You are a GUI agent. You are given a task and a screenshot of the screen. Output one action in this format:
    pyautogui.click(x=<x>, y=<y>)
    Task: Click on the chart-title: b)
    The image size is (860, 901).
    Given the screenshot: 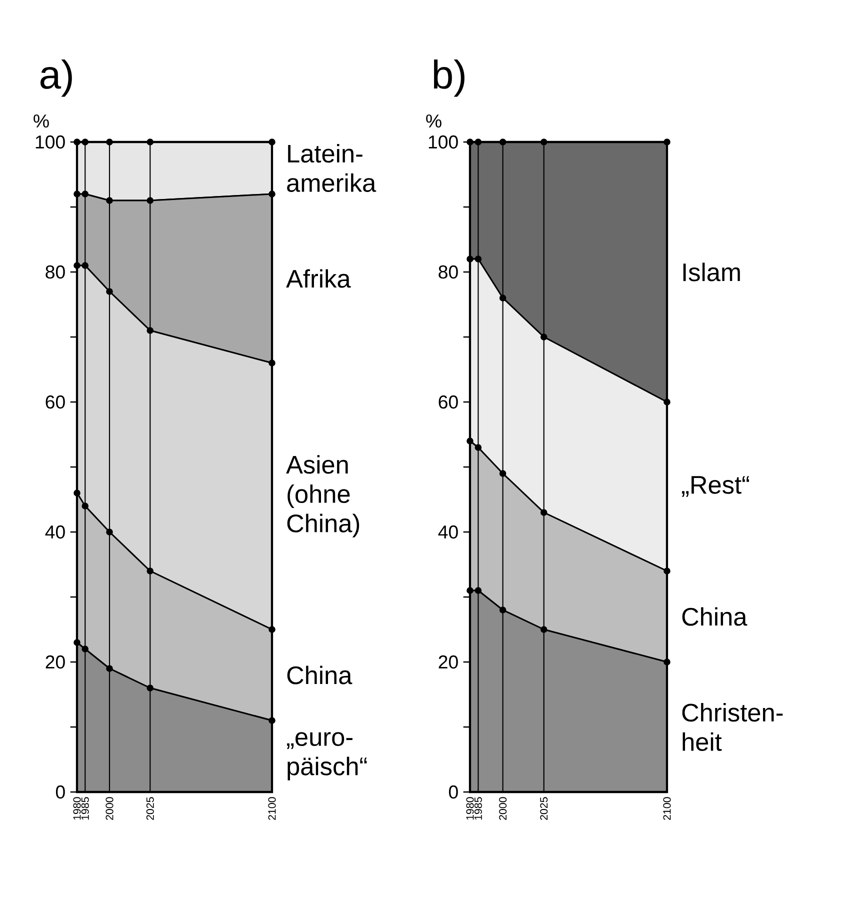 What is the action you would take?
    pyautogui.click(x=449, y=78)
    